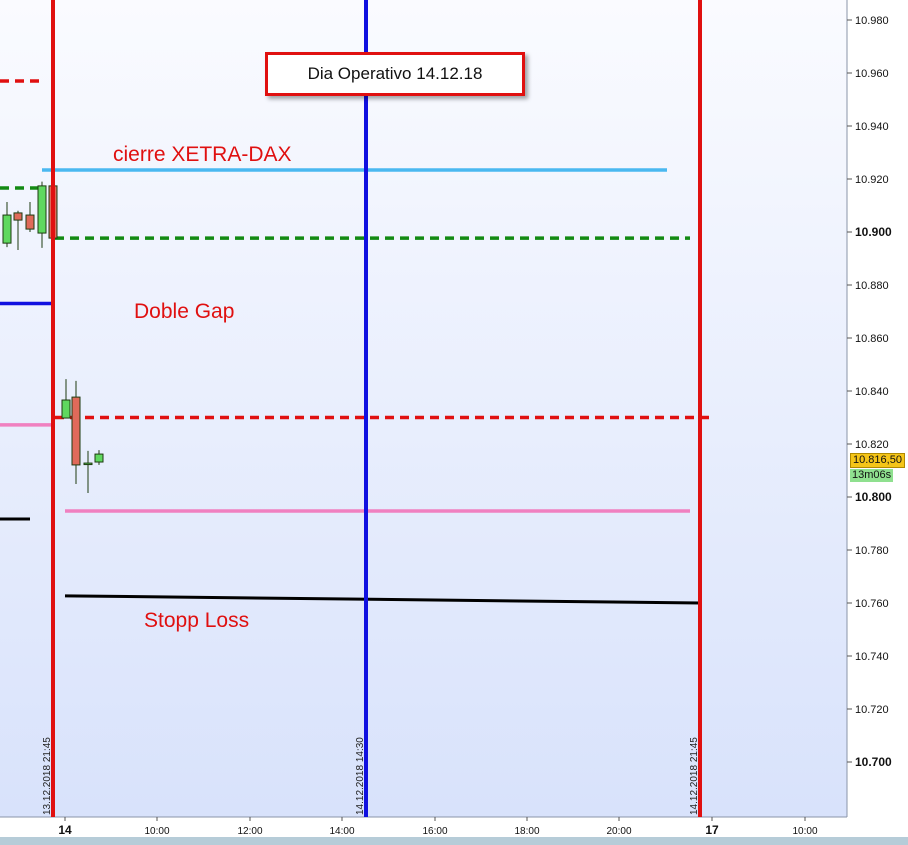  Describe the element at coordinates (618, 831) in the screenshot. I see `x-tick-label: 20:00` at that location.